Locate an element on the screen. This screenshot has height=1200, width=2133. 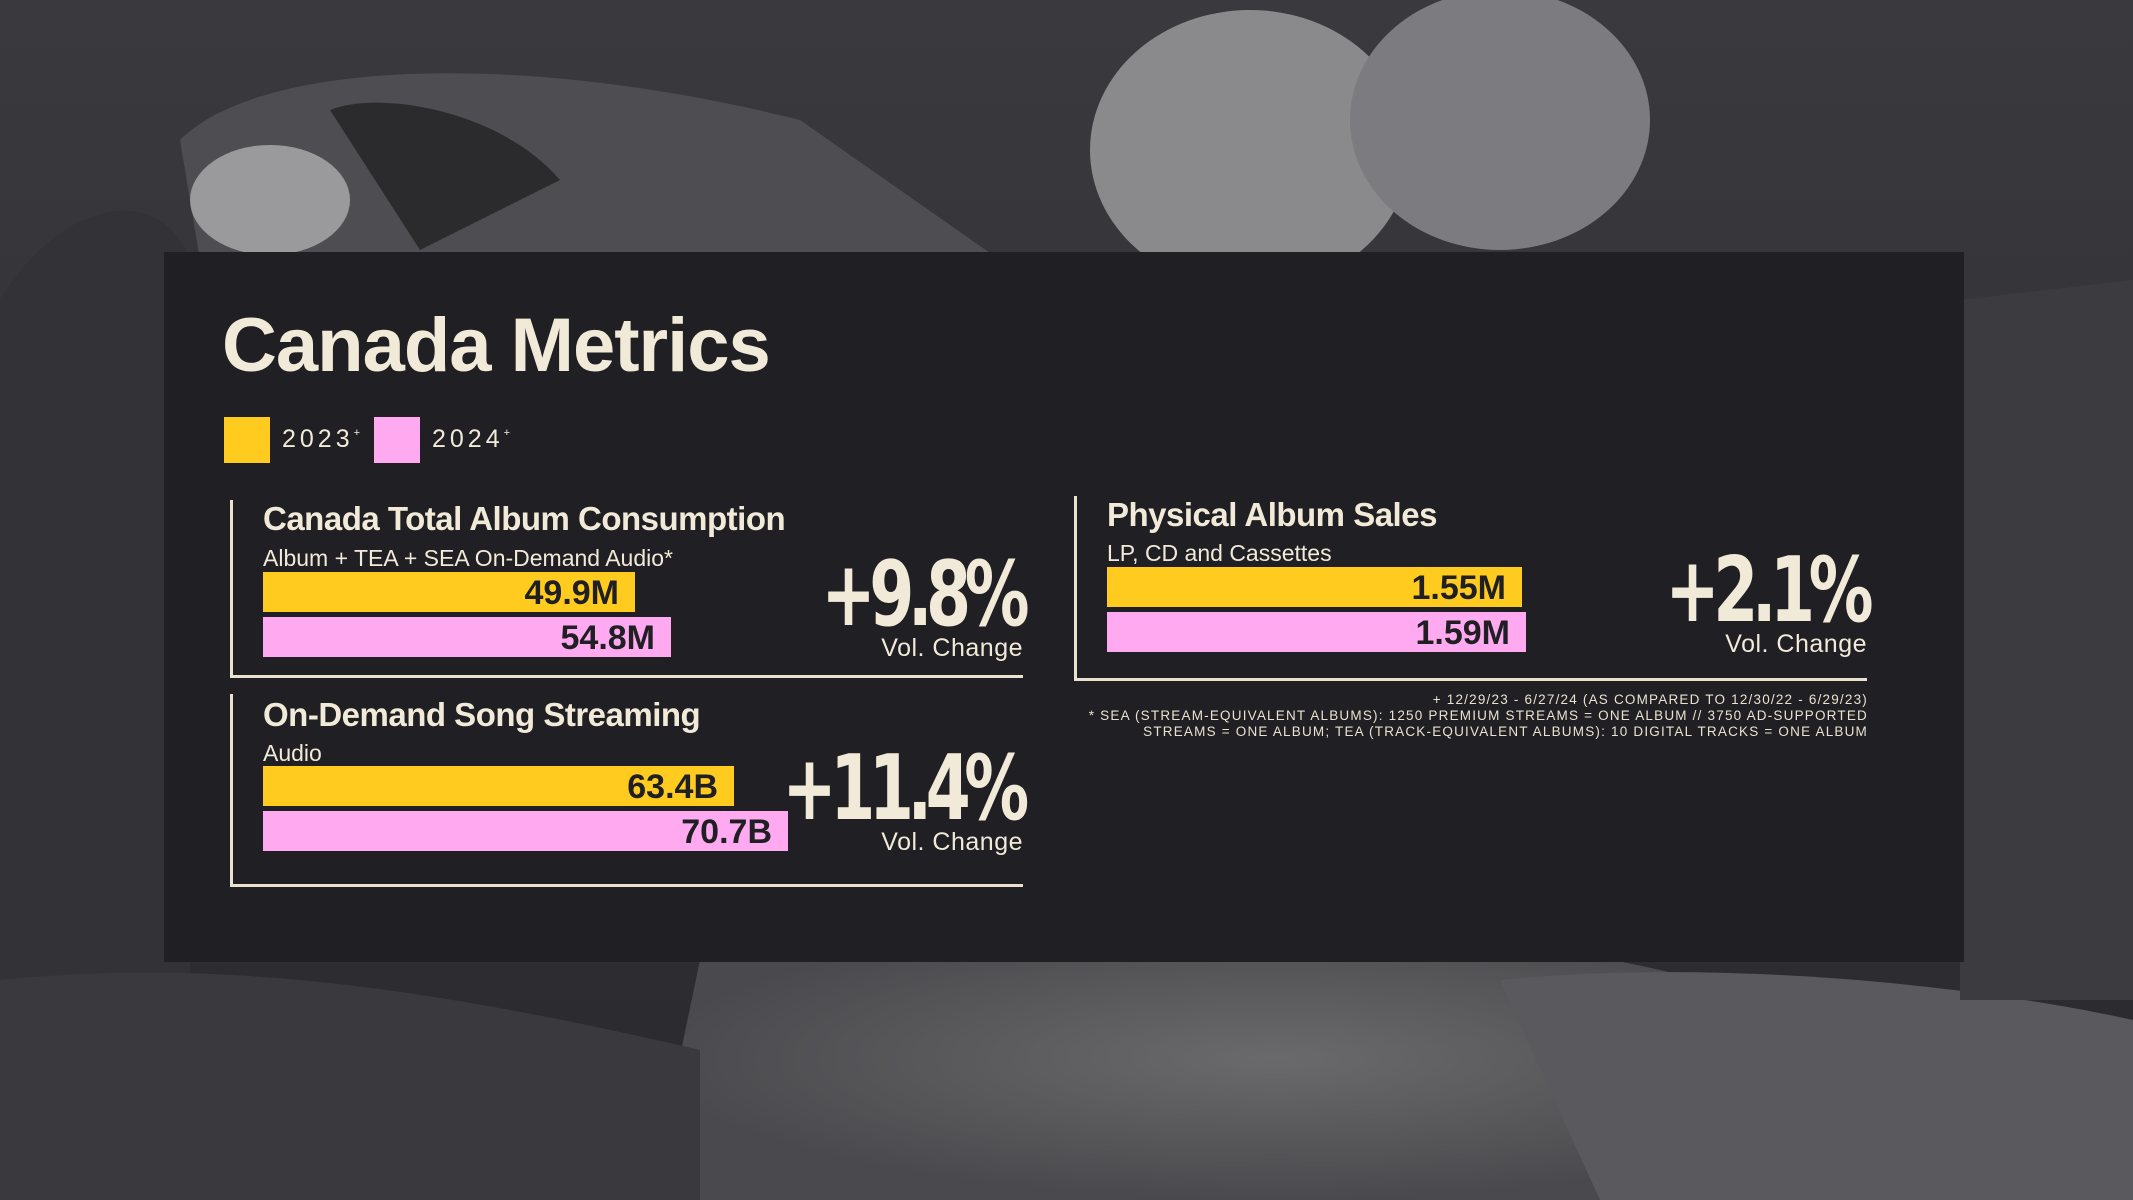
bar-2023: 49.9M is located at coordinates (449, 592).